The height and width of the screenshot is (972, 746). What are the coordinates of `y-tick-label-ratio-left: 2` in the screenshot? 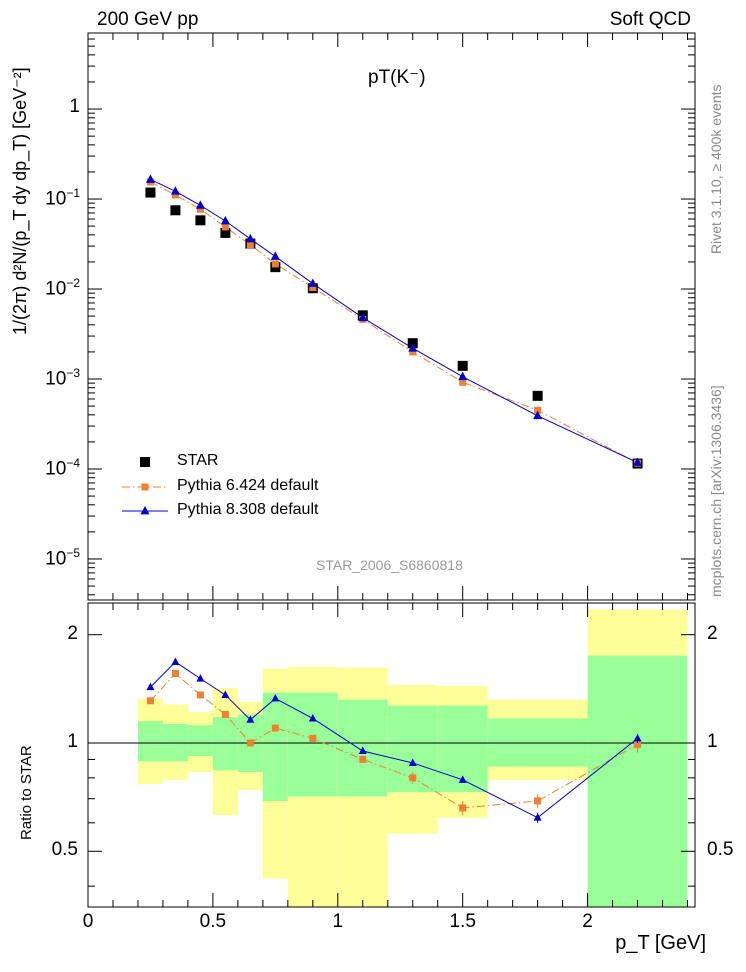 It's located at (72, 633).